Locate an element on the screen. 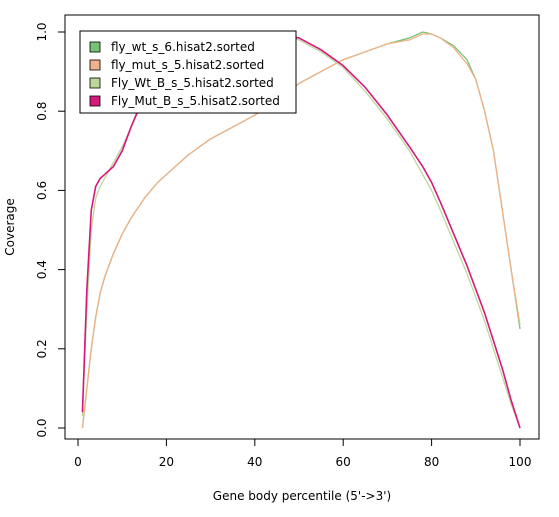  y-axis-label: Coverage is located at coordinates (10, 227).